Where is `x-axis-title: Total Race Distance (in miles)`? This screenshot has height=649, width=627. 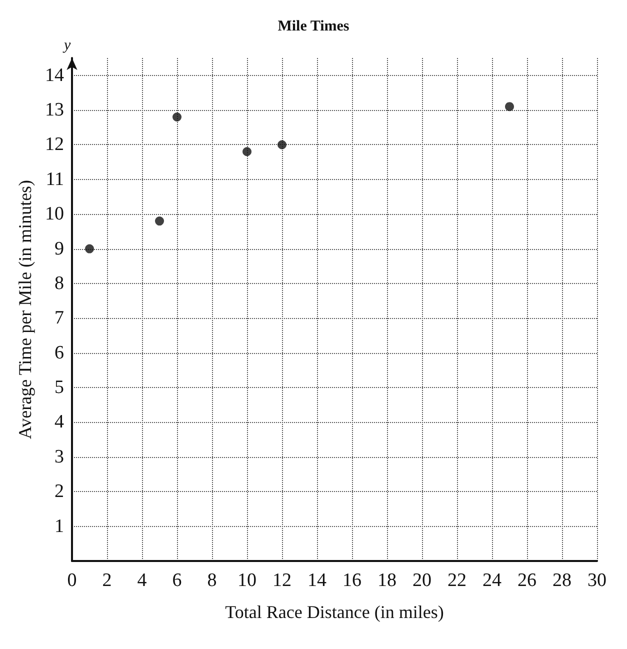 x-axis-title: Total Race Distance (in miles) is located at coordinates (334, 612).